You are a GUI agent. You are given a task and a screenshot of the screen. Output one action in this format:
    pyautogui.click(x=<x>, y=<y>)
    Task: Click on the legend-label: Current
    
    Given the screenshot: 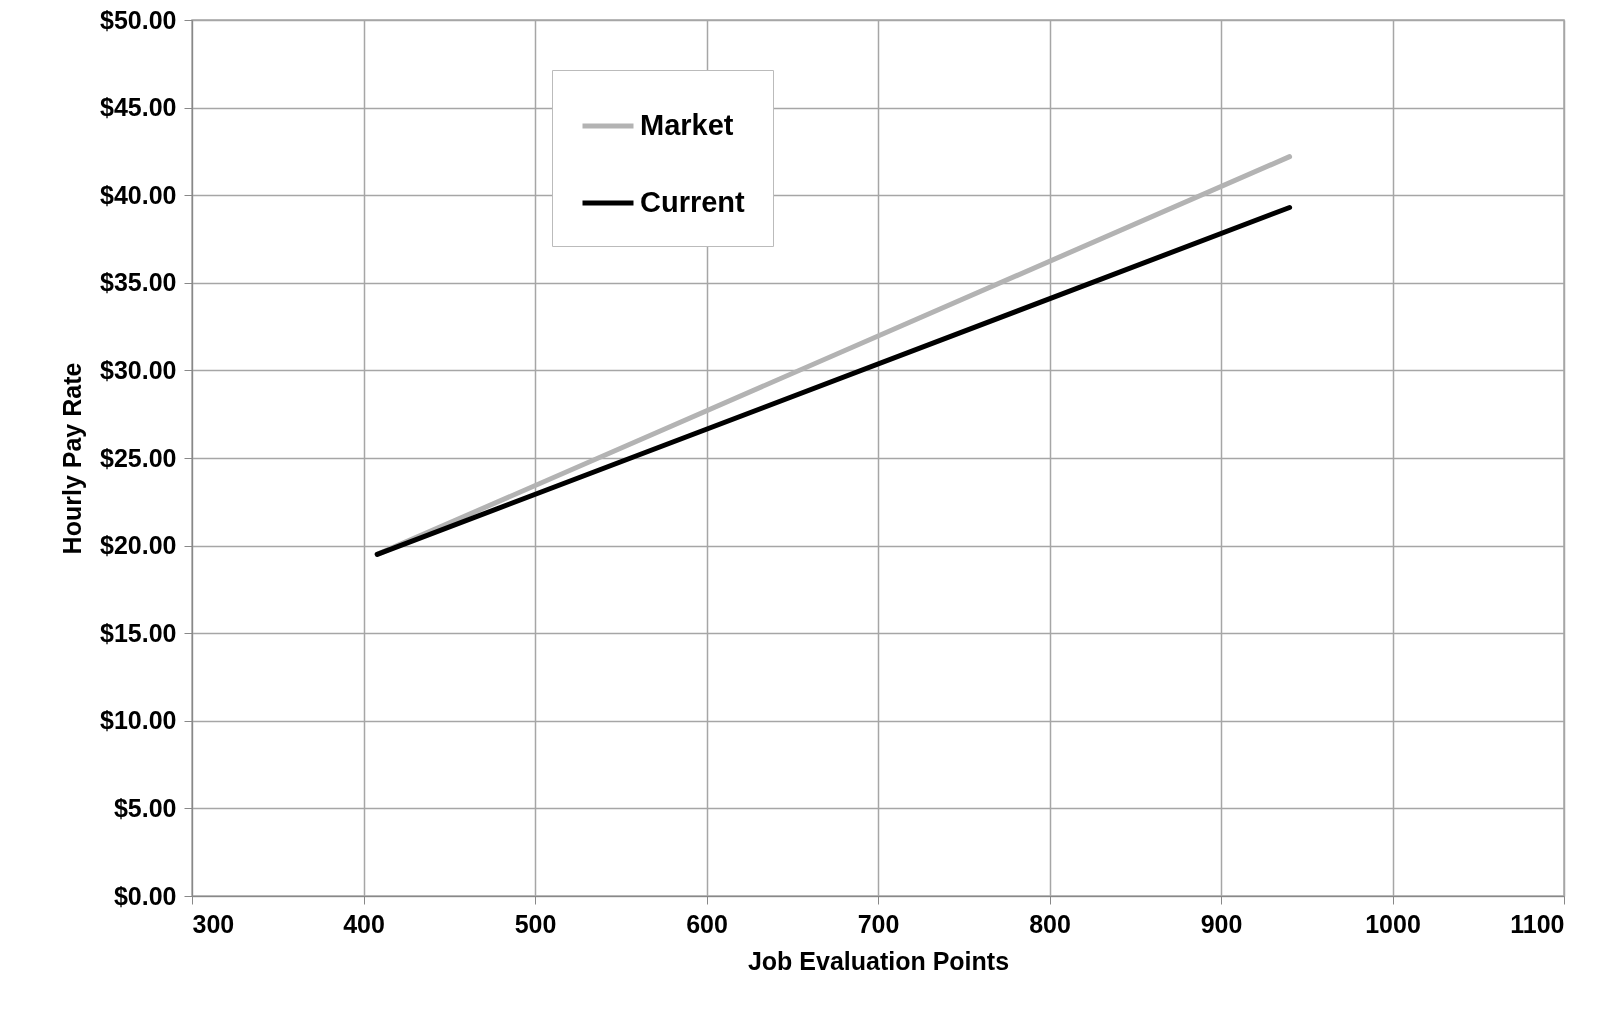 What is the action you would take?
    pyautogui.click(x=693, y=202)
    